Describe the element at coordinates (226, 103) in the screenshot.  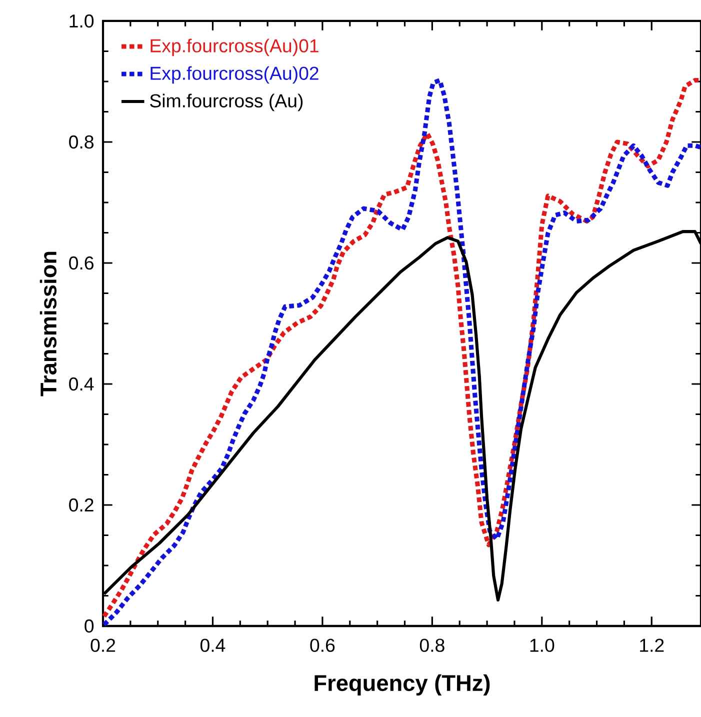
I see `legend-label: Sim.fourcross (Au)` at that location.